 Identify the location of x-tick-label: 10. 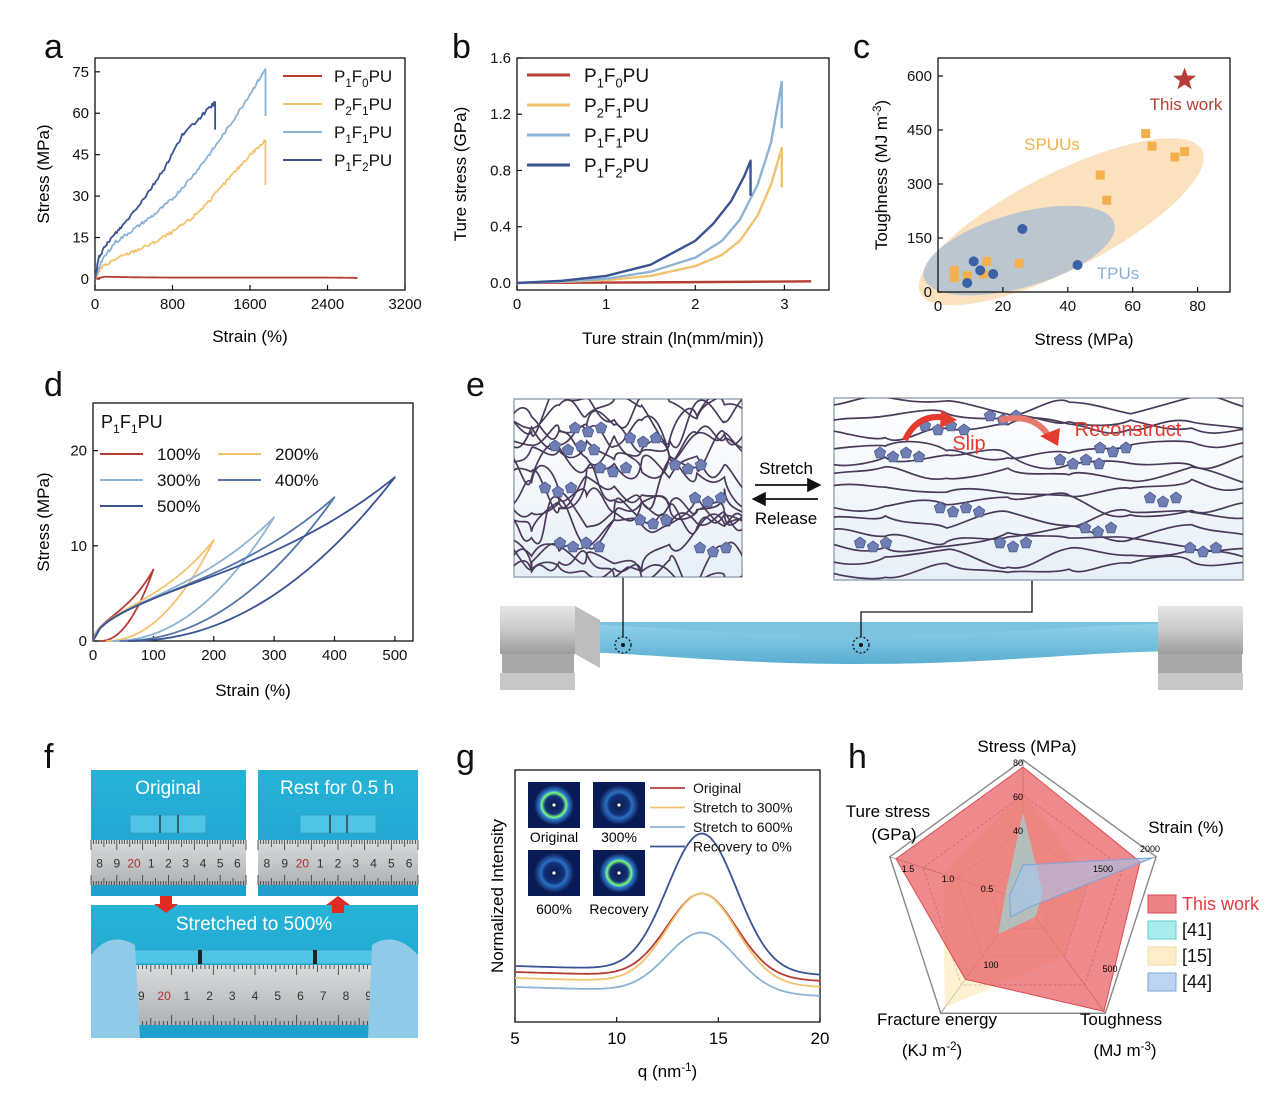
(616, 1038).